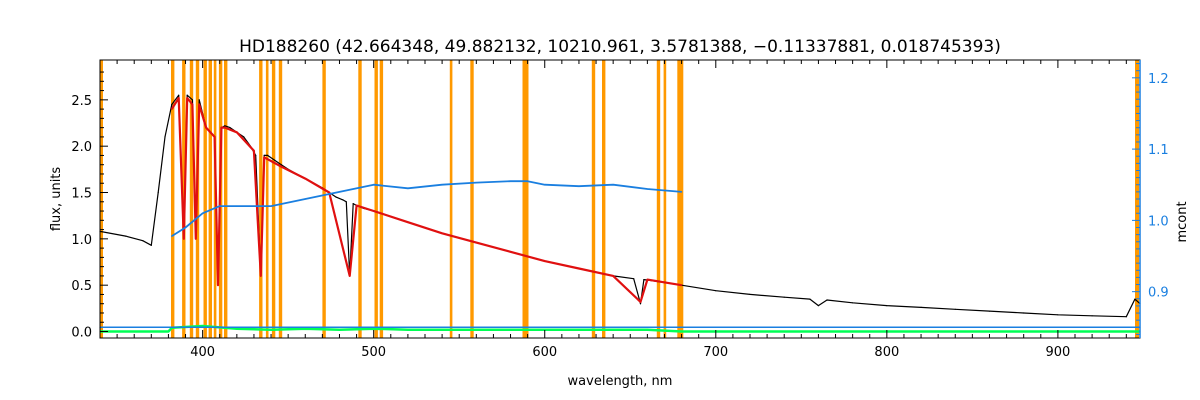 The height and width of the screenshot is (400, 1200). Describe the element at coordinates (81, 147) in the screenshot. I see `y-tick-label: 2.0` at that location.